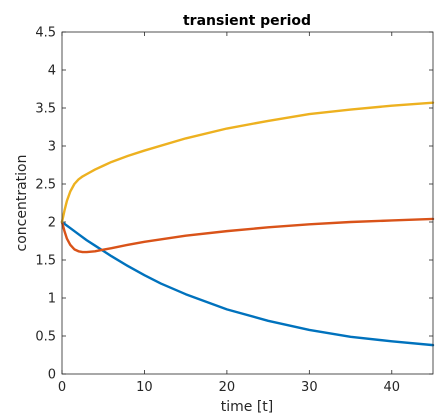 This screenshot has width=446, height=420. I want to click on x-tick-label: 40, so click(392, 387).